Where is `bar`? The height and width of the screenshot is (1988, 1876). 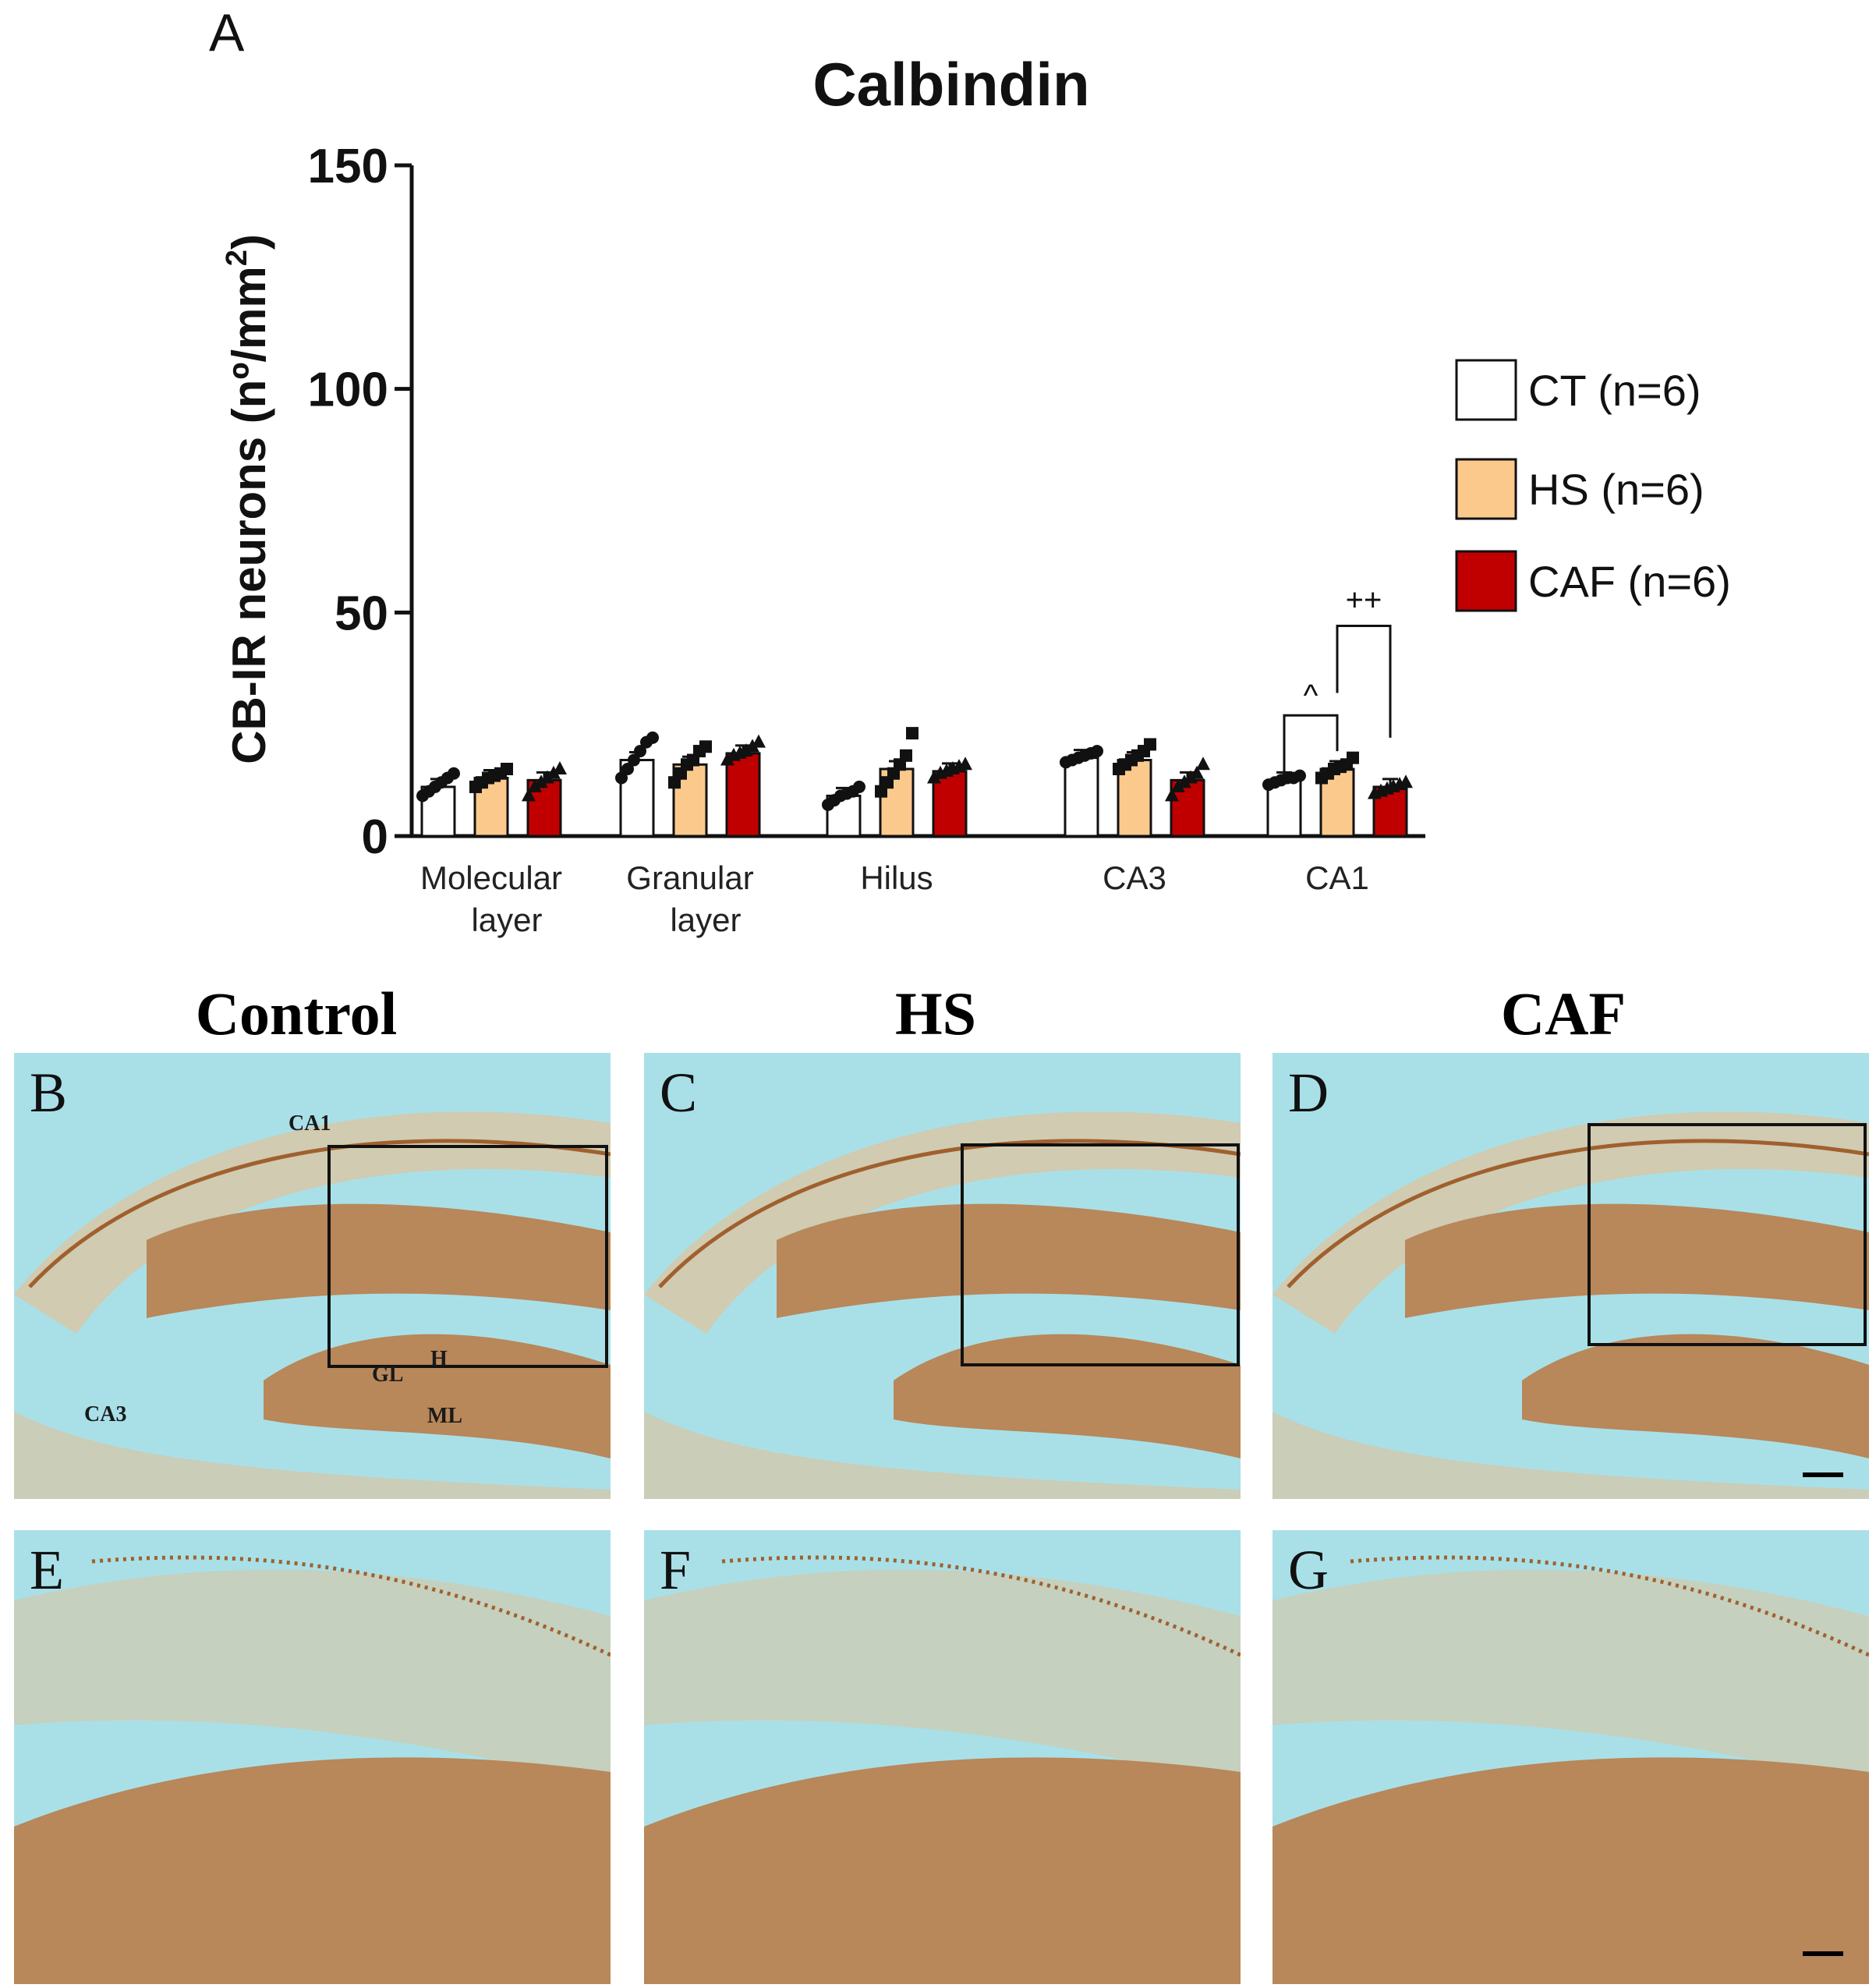
bar is located at coordinates (1284, 808).